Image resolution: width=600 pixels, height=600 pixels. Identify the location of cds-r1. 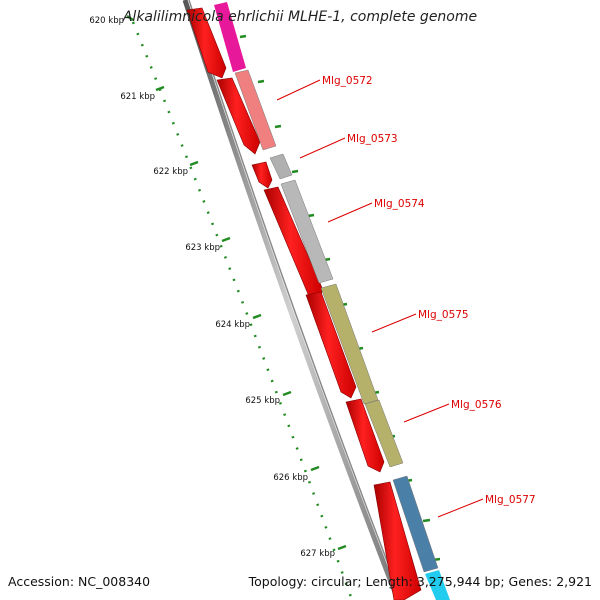
(206, 43).